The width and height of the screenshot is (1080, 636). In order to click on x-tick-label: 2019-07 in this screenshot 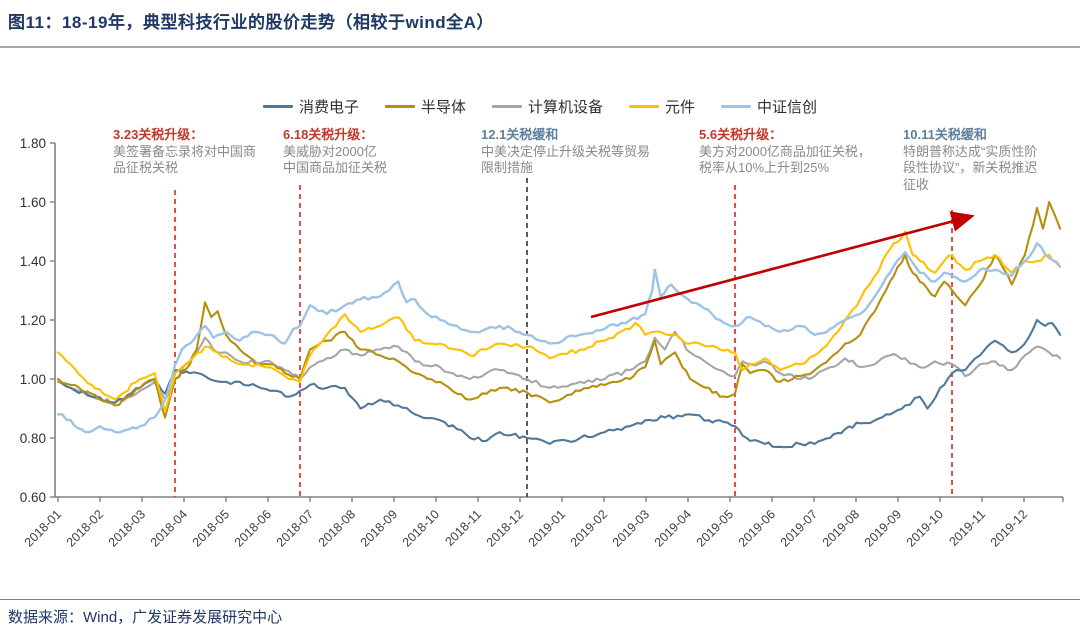, I will do `click(799, 528)`.